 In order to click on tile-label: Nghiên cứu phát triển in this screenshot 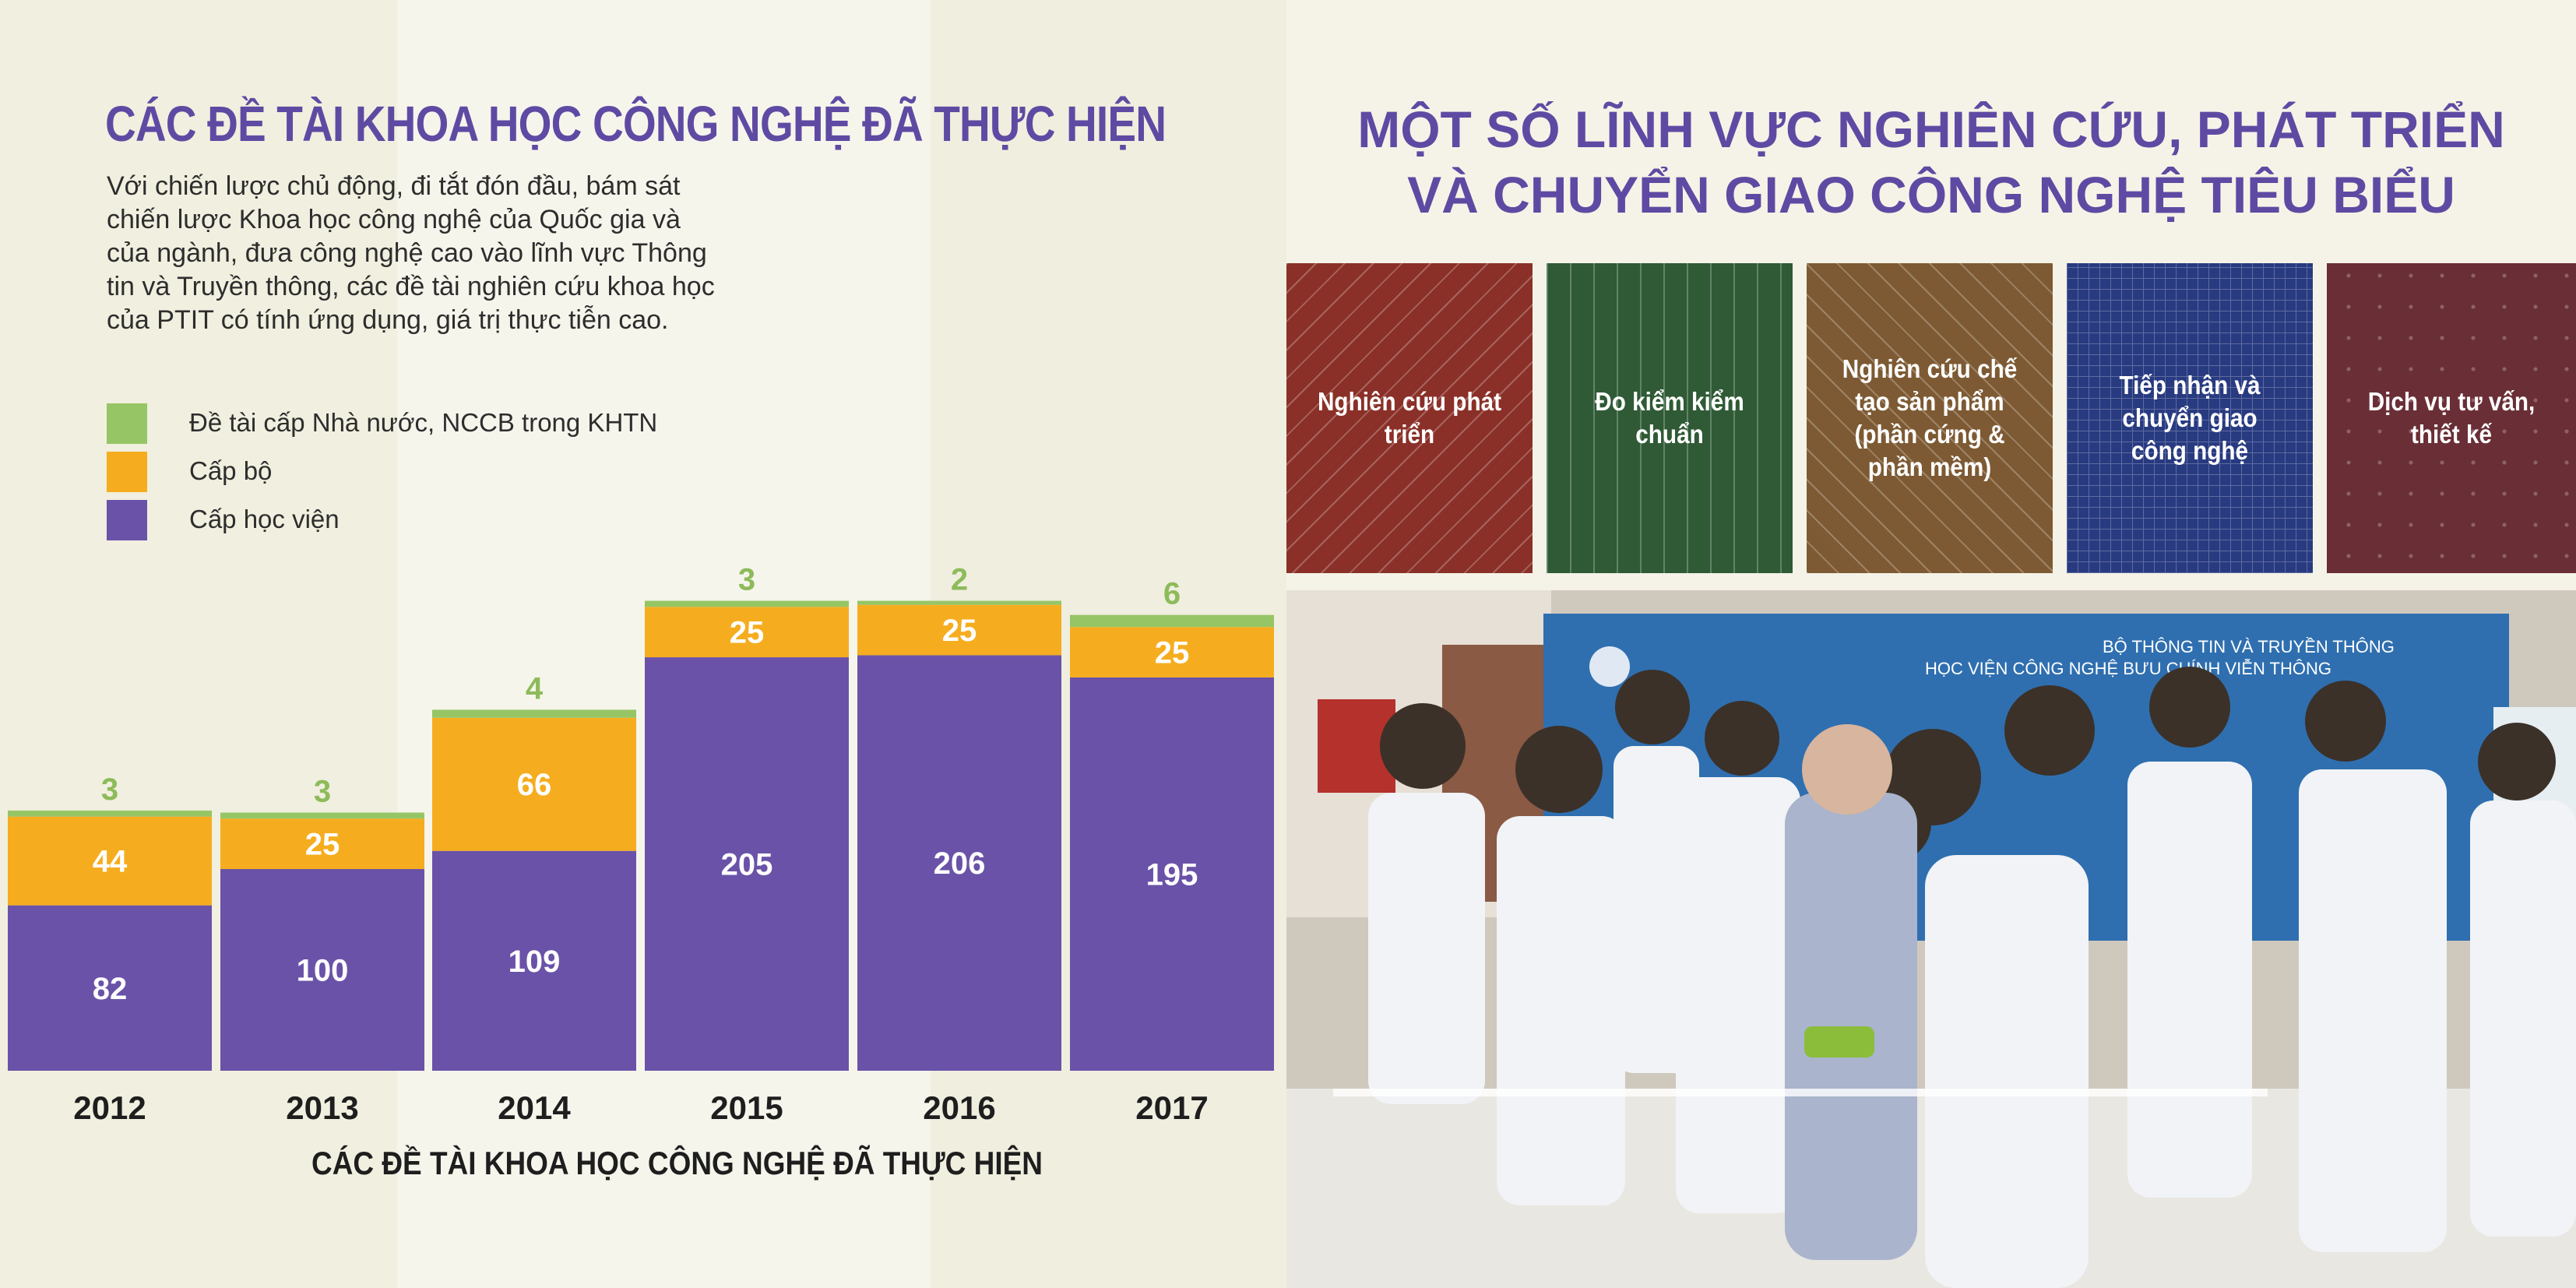, I will do `click(1409, 418)`.